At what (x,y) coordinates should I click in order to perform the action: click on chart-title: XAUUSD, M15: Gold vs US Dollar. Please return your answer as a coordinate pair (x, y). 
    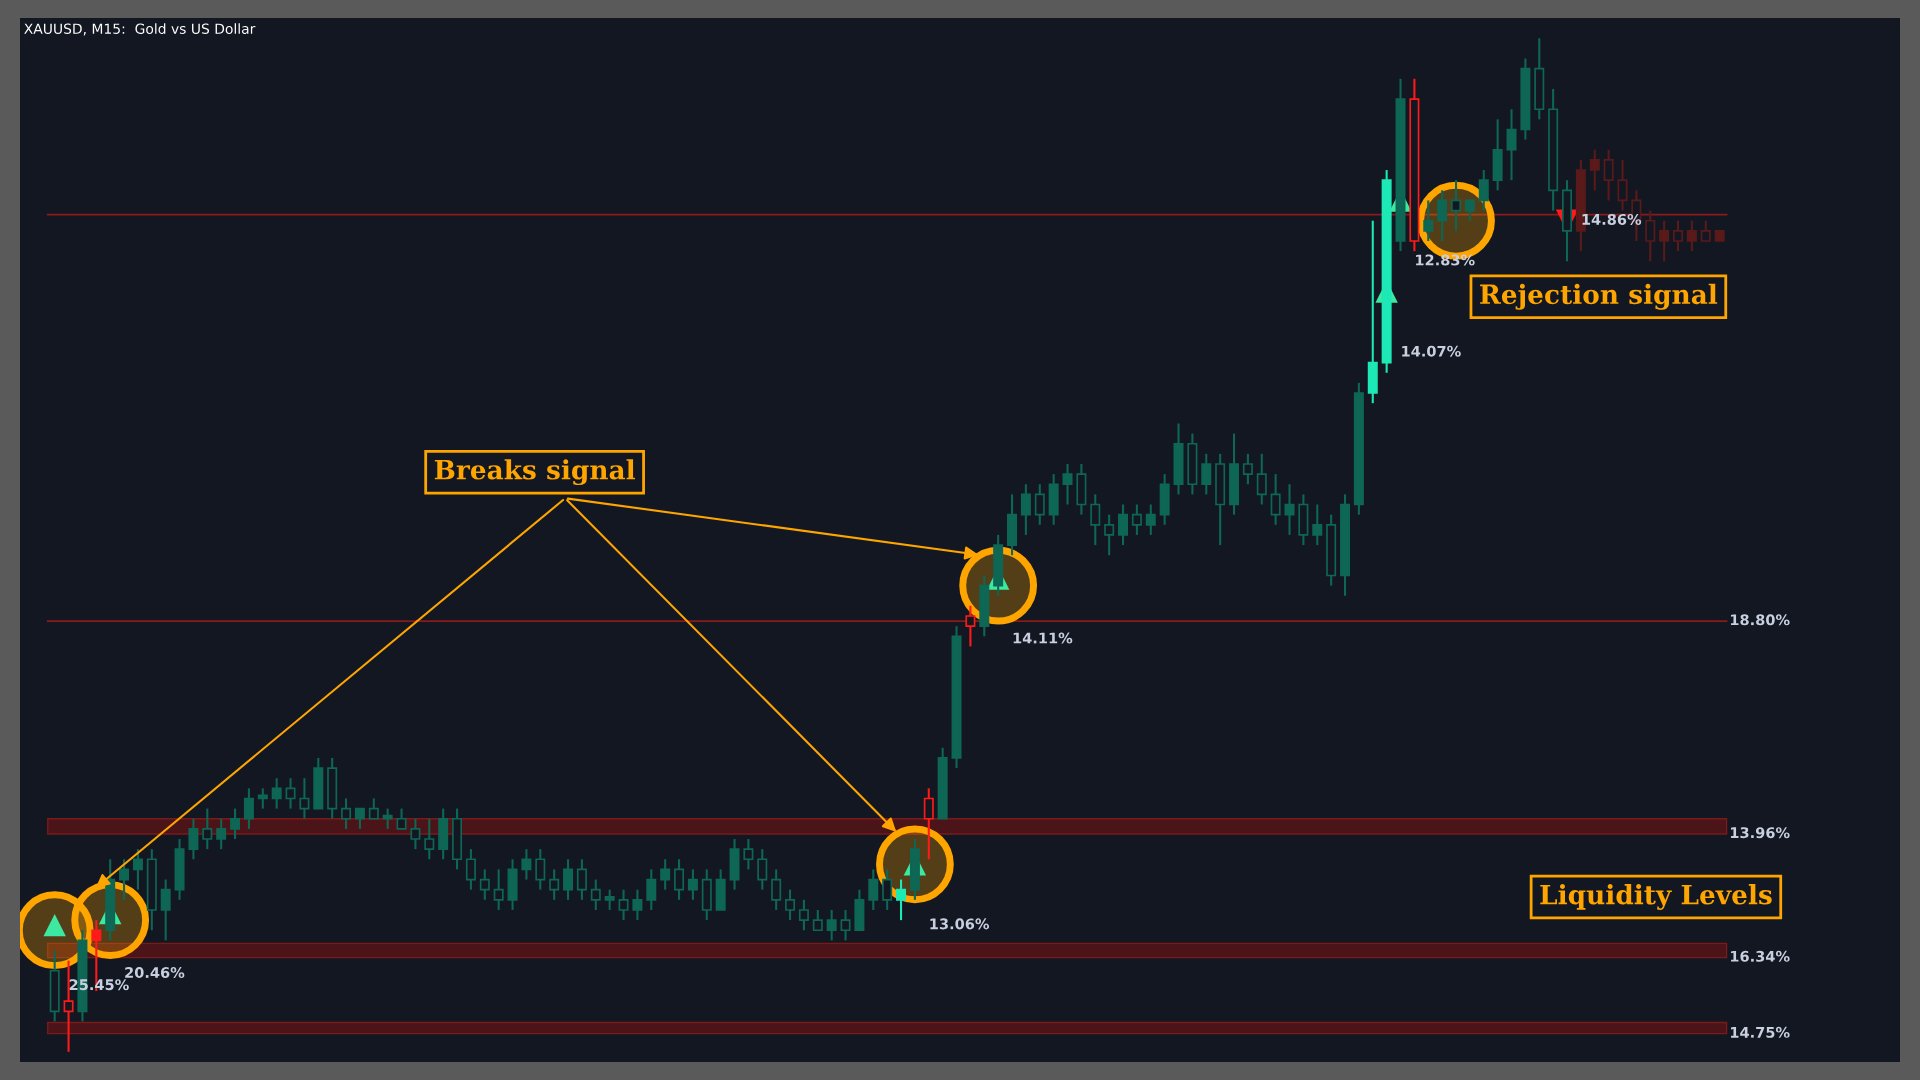
    Looking at the image, I should click on (140, 29).